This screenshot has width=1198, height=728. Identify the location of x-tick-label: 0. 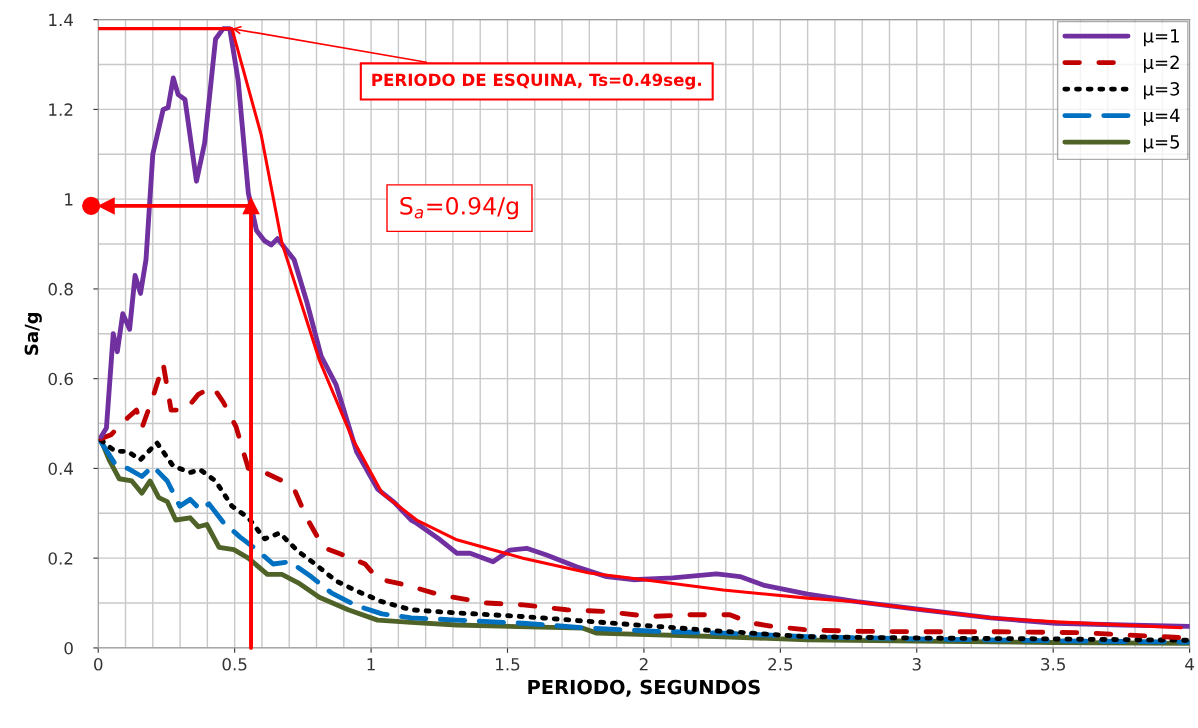
(98, 664).